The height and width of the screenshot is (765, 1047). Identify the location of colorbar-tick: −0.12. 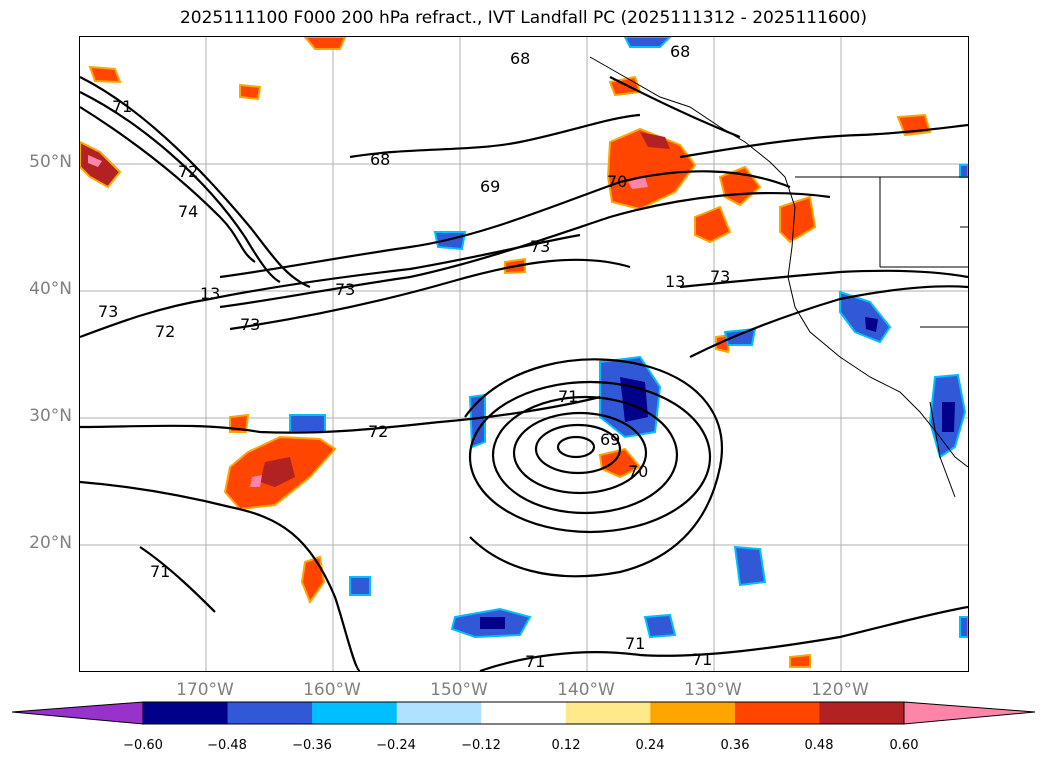
(481, 745).